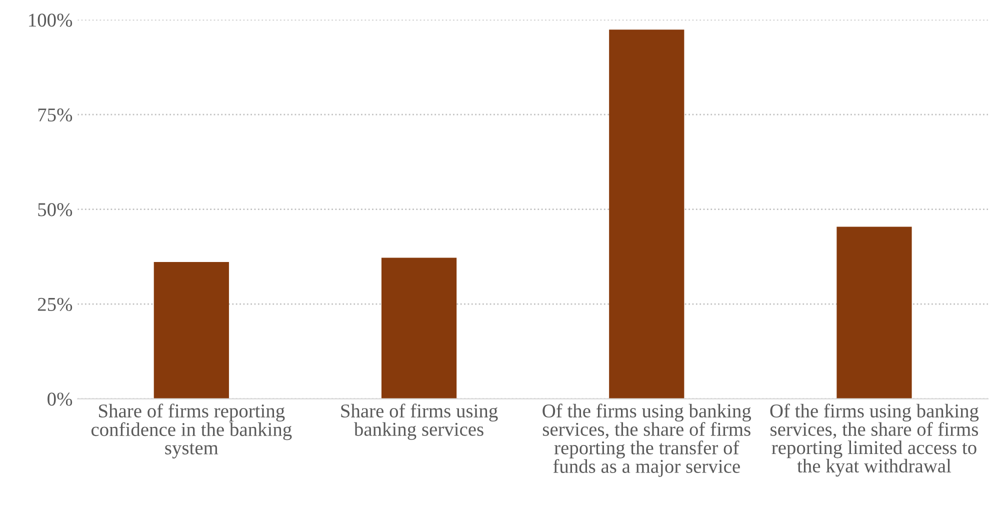 This screenshot has height=508, width=995. I want to click on x-tick-label: Of the firms using banking services, the share of firms reporting the transfer of funds as a major service, so click(647, 440).